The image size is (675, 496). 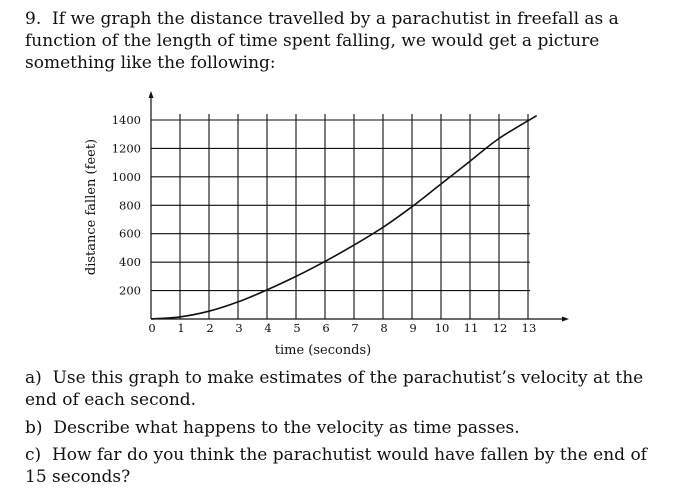 What do you see at coordinates (130, 291) in the screenshot?
I see `y-tick-label: 200` at bounding box center [130, 291].